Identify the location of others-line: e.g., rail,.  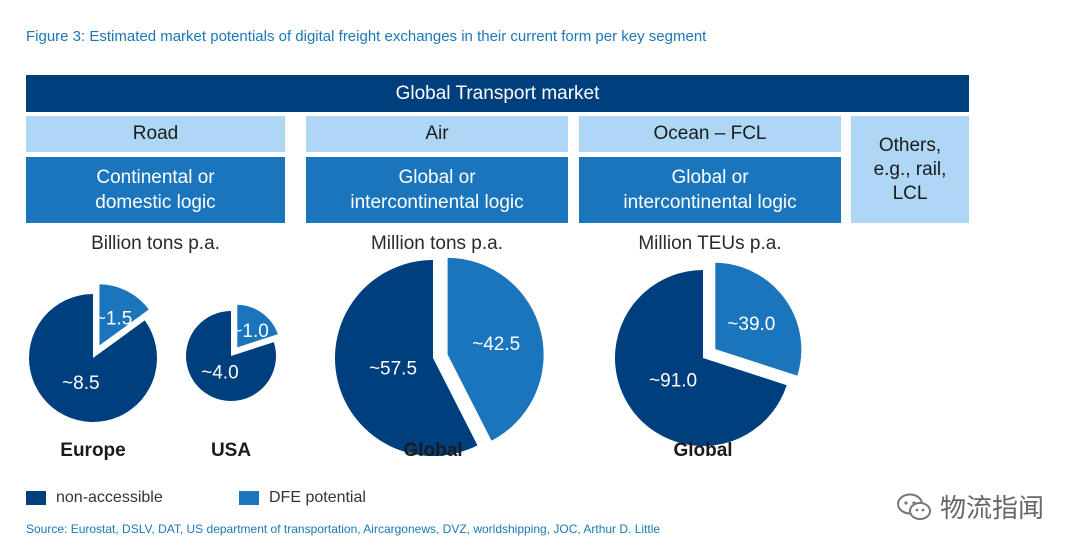
(910, 169).